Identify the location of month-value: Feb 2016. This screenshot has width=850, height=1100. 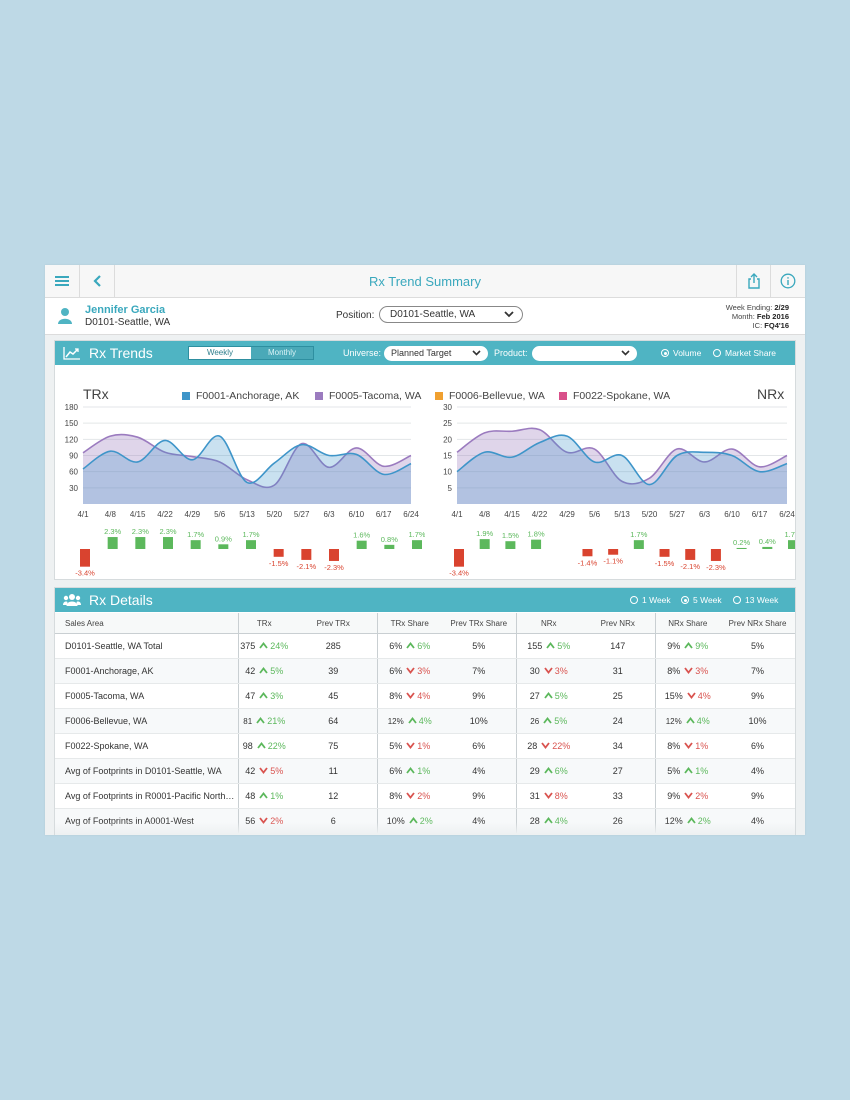
(772, 316).